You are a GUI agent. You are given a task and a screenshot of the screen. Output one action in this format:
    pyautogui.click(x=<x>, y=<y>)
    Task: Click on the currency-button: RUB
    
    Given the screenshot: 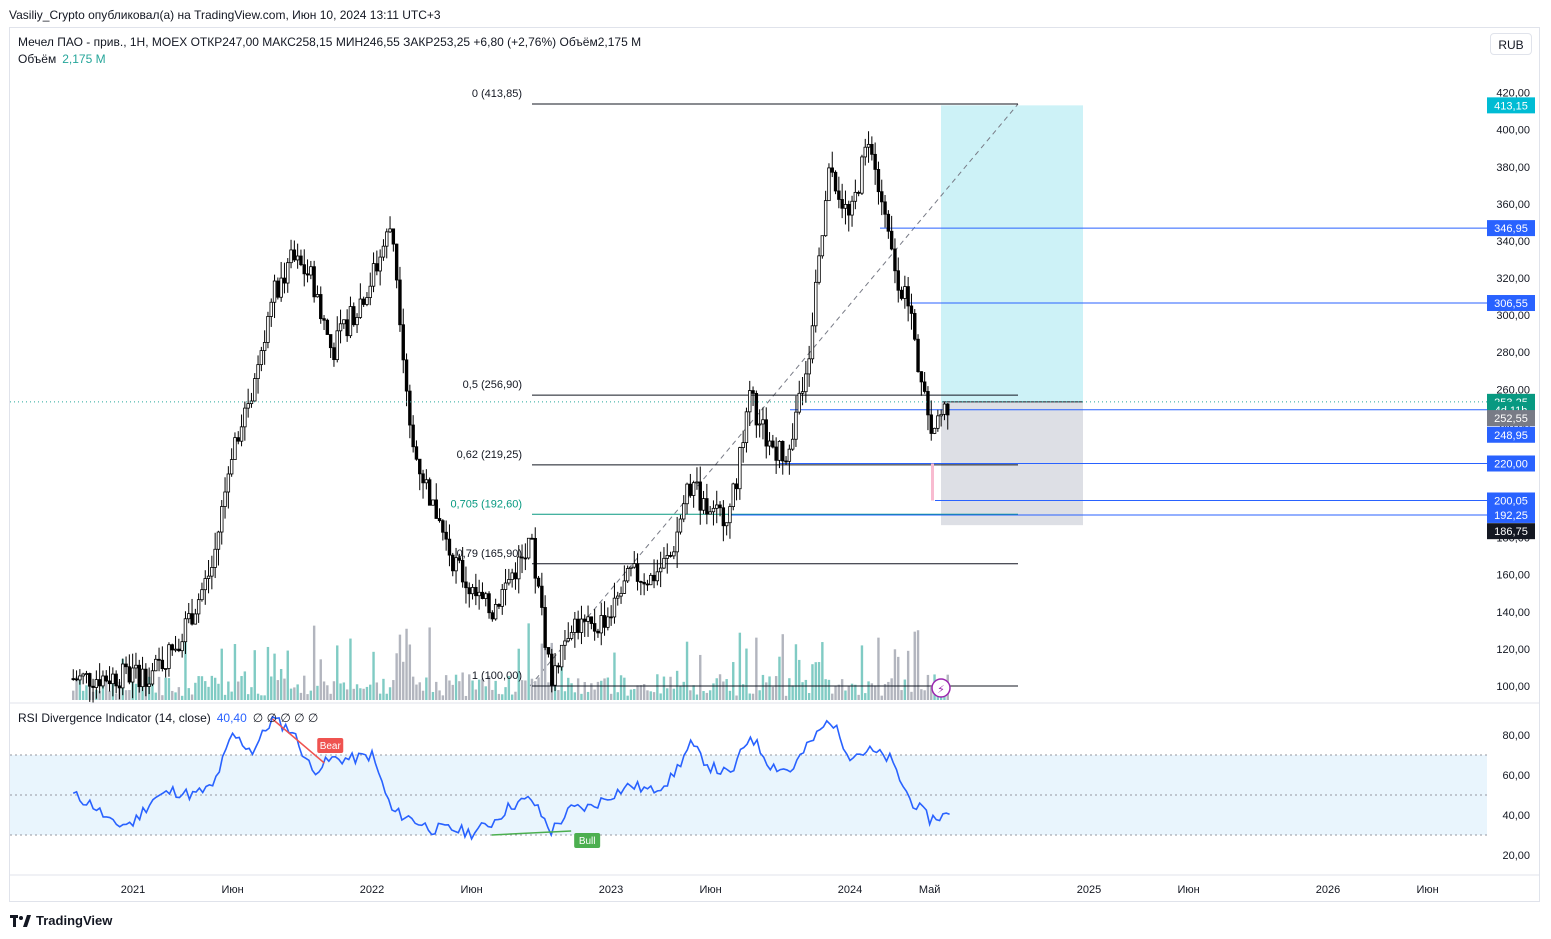 What is the action you would take?
    pyautogui.click(x=1511, y=44)
    